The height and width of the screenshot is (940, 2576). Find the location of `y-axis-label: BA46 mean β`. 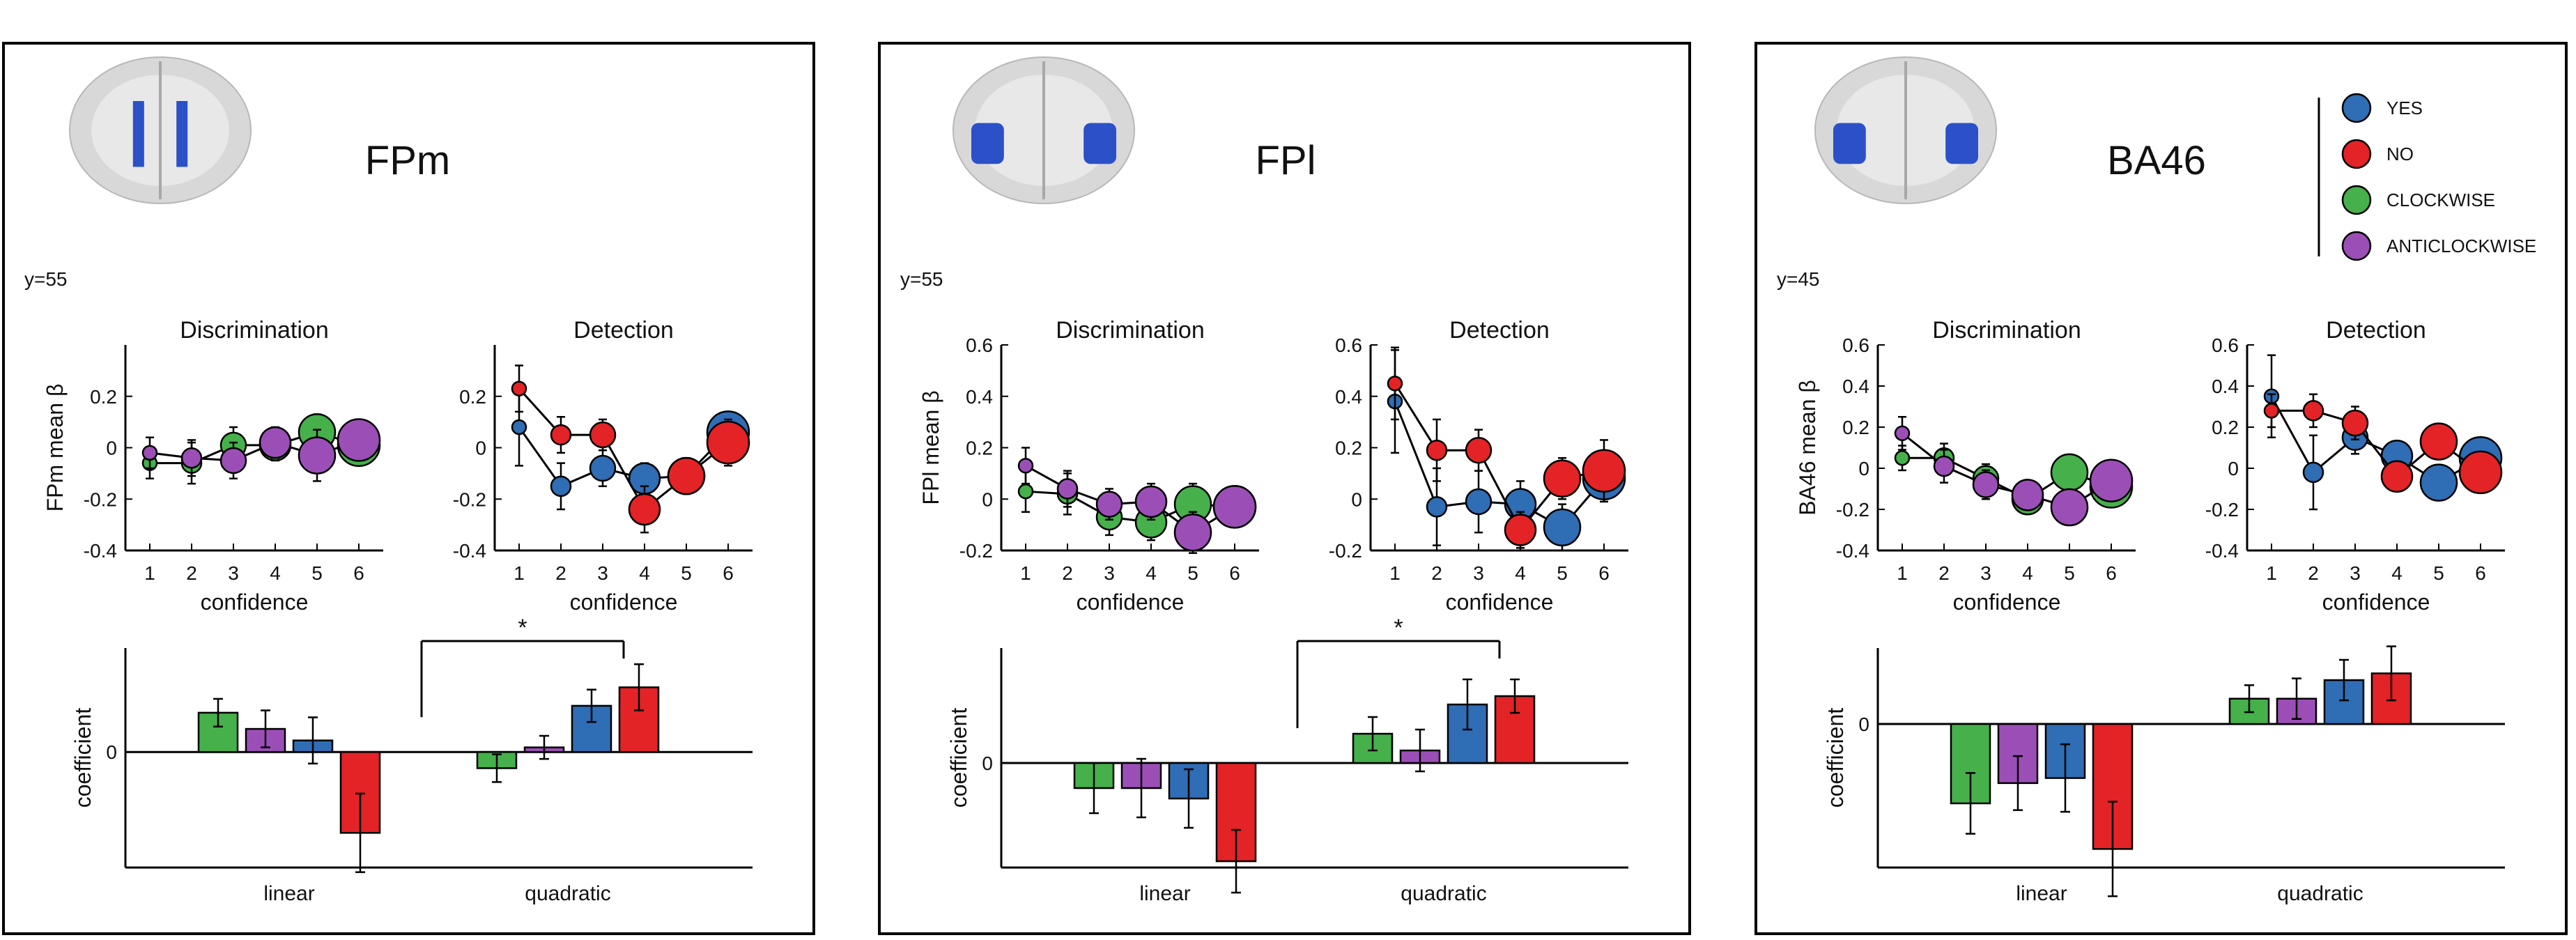

y-axis-label: BA46 mean β is located at coordinates (1807, 448).